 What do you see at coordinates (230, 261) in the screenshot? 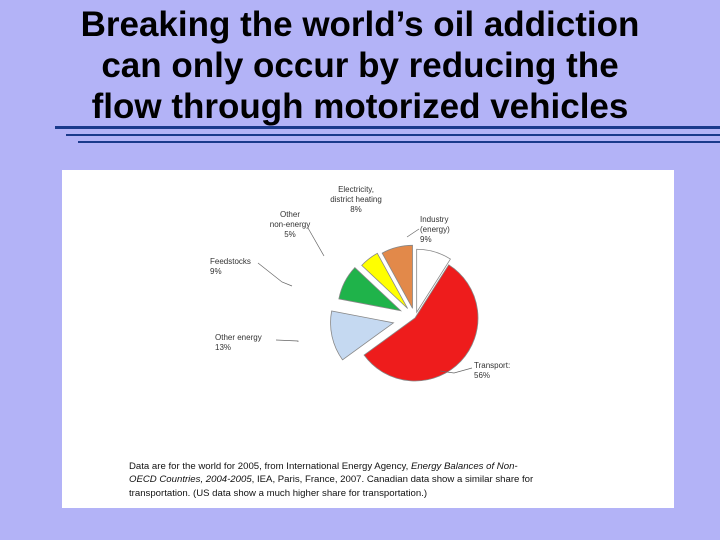
I see `slice-name-label: Feedstocks` at bounding box center [230, 261].